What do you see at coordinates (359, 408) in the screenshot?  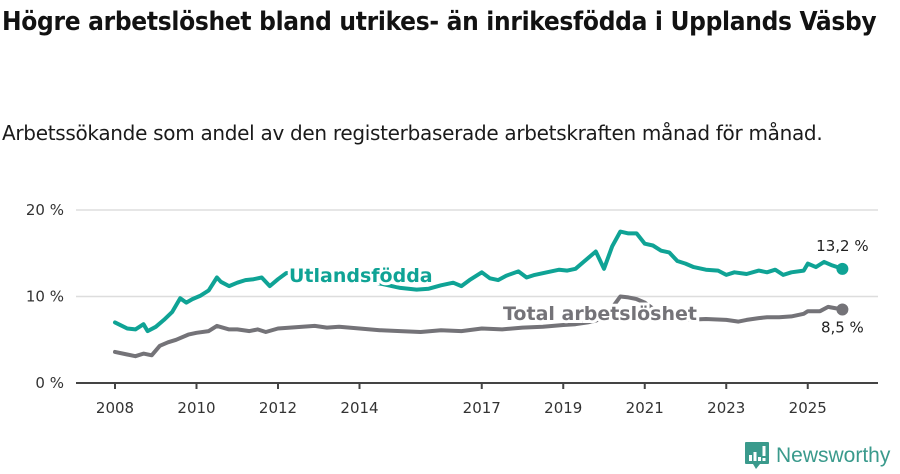 I see `x-tick-label: 2014` at bounding box center [359, 408].